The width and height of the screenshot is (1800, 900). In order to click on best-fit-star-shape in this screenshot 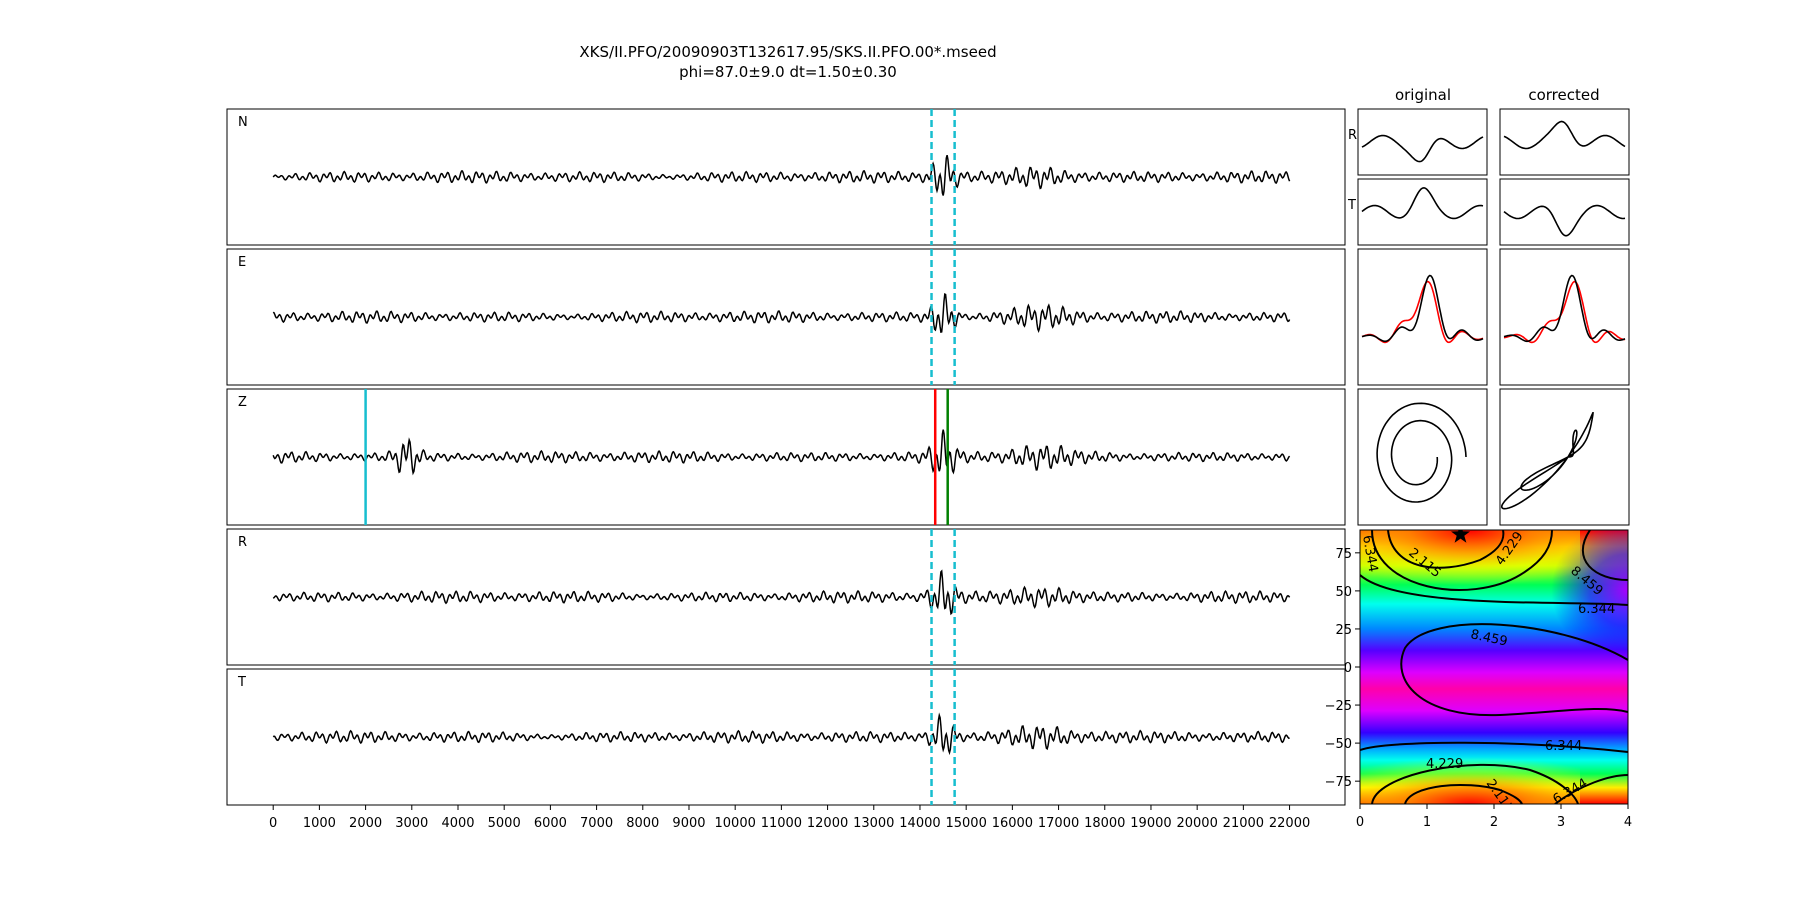, I will do `click(1460, 536)`.